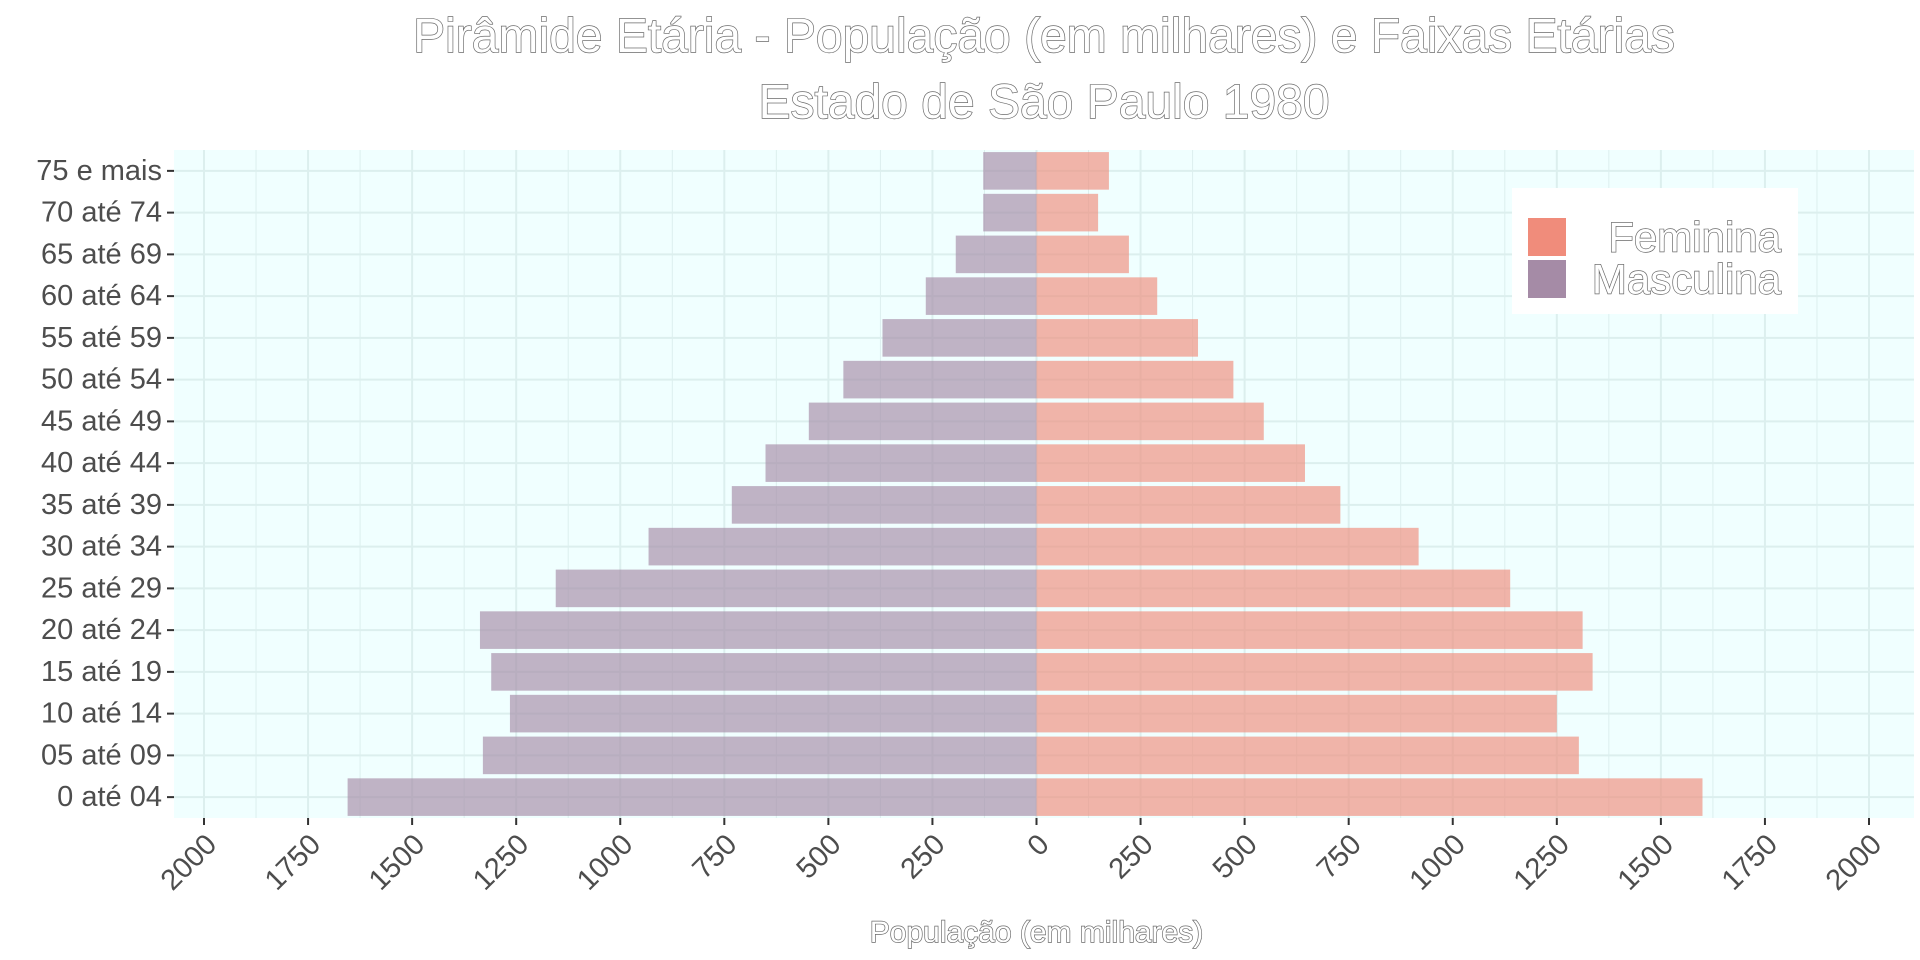  Describe the element at coordinates (101, 714) in the screenshot. I see `y-tick-label: 10 até 14` at that location.